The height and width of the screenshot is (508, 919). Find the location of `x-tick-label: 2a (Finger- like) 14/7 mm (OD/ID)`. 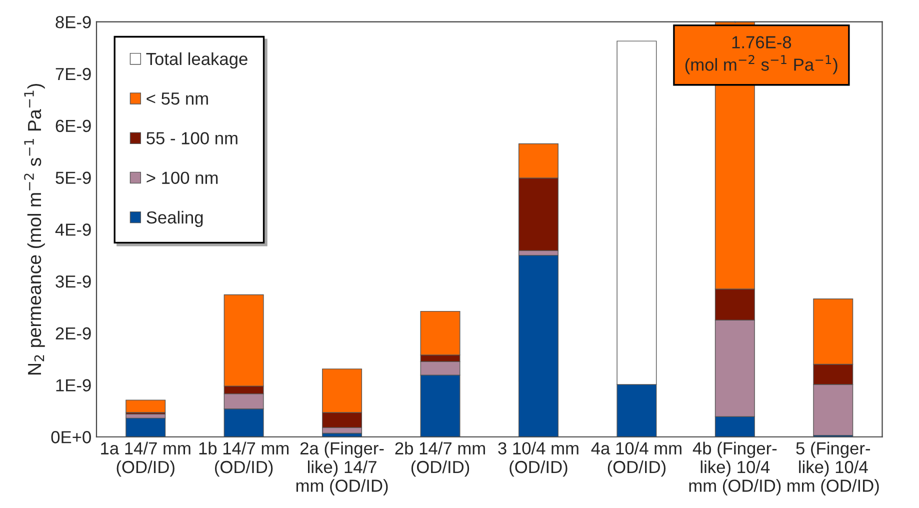

x-tick-label: 2a (Finger- like) 14/7 mm (OD/ID) is located at coordinates (342, 469).